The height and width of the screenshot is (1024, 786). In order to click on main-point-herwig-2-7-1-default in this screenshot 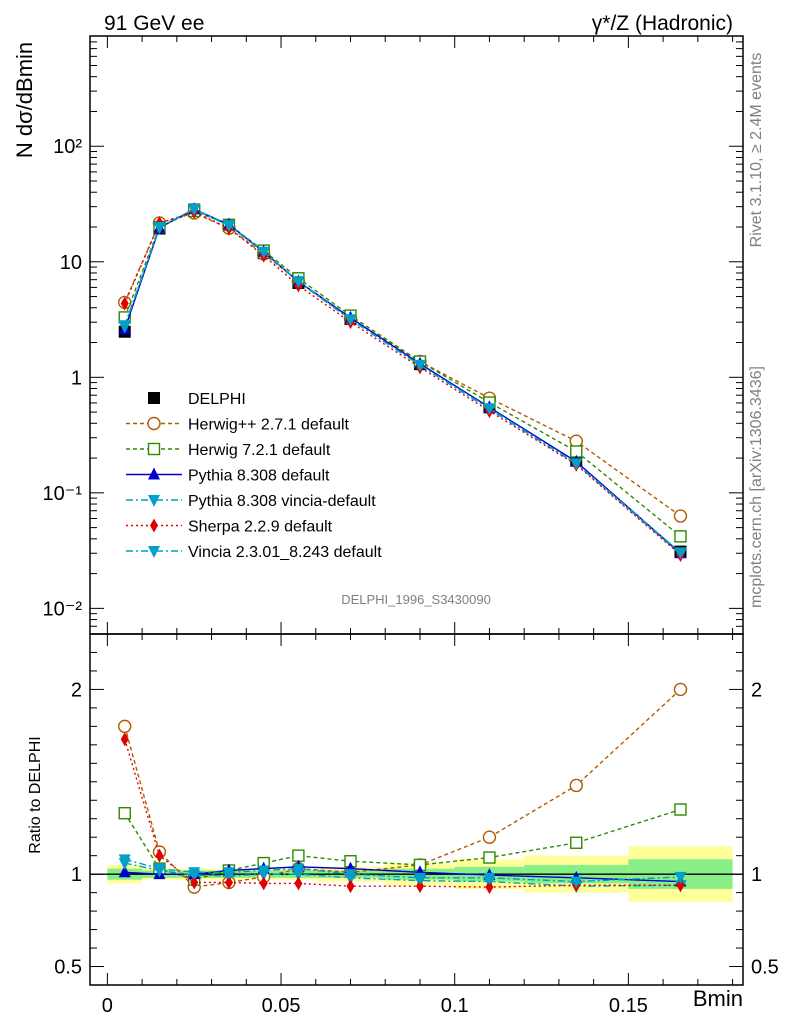, I will do `click(680, 516)`.